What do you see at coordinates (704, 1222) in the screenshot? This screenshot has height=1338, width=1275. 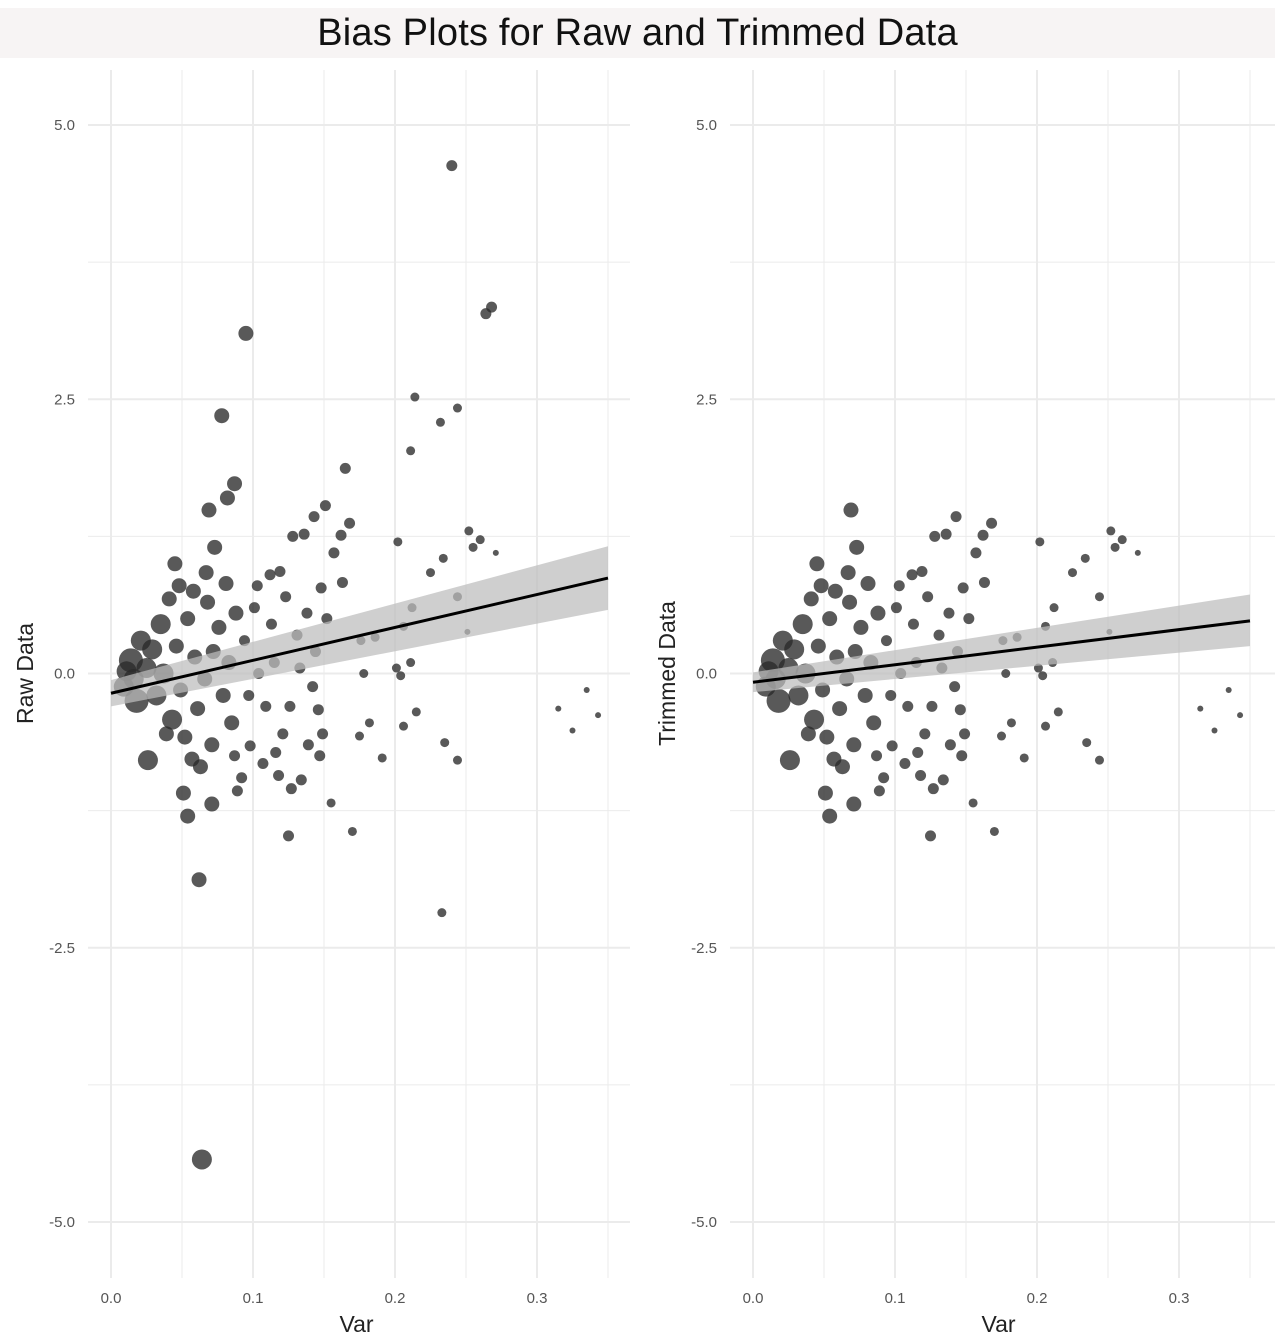 I see `y-tick-label: -5.0` at bounding box center [704, 1222].